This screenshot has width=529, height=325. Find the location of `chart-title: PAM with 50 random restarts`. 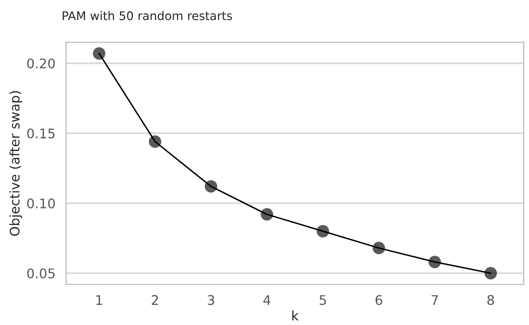

chart-title: PAM with 50 random restarts is located at coordinates (147, 15).